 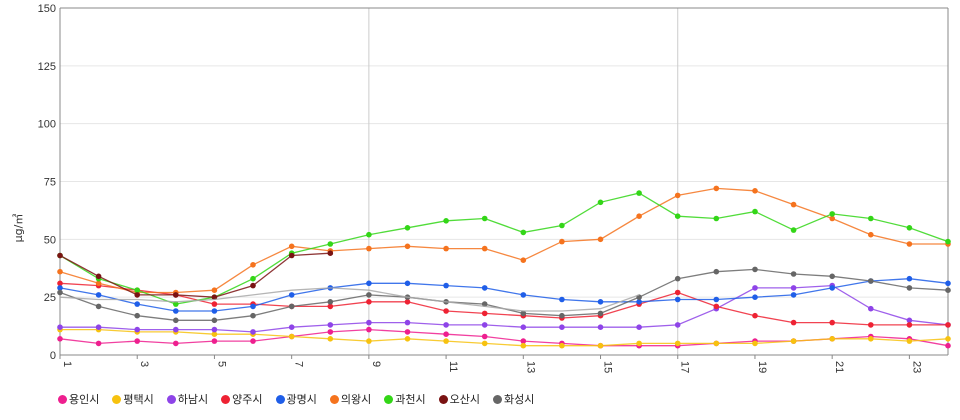 I want to click on y-tick-label: 25, so click(x=50, y=298).